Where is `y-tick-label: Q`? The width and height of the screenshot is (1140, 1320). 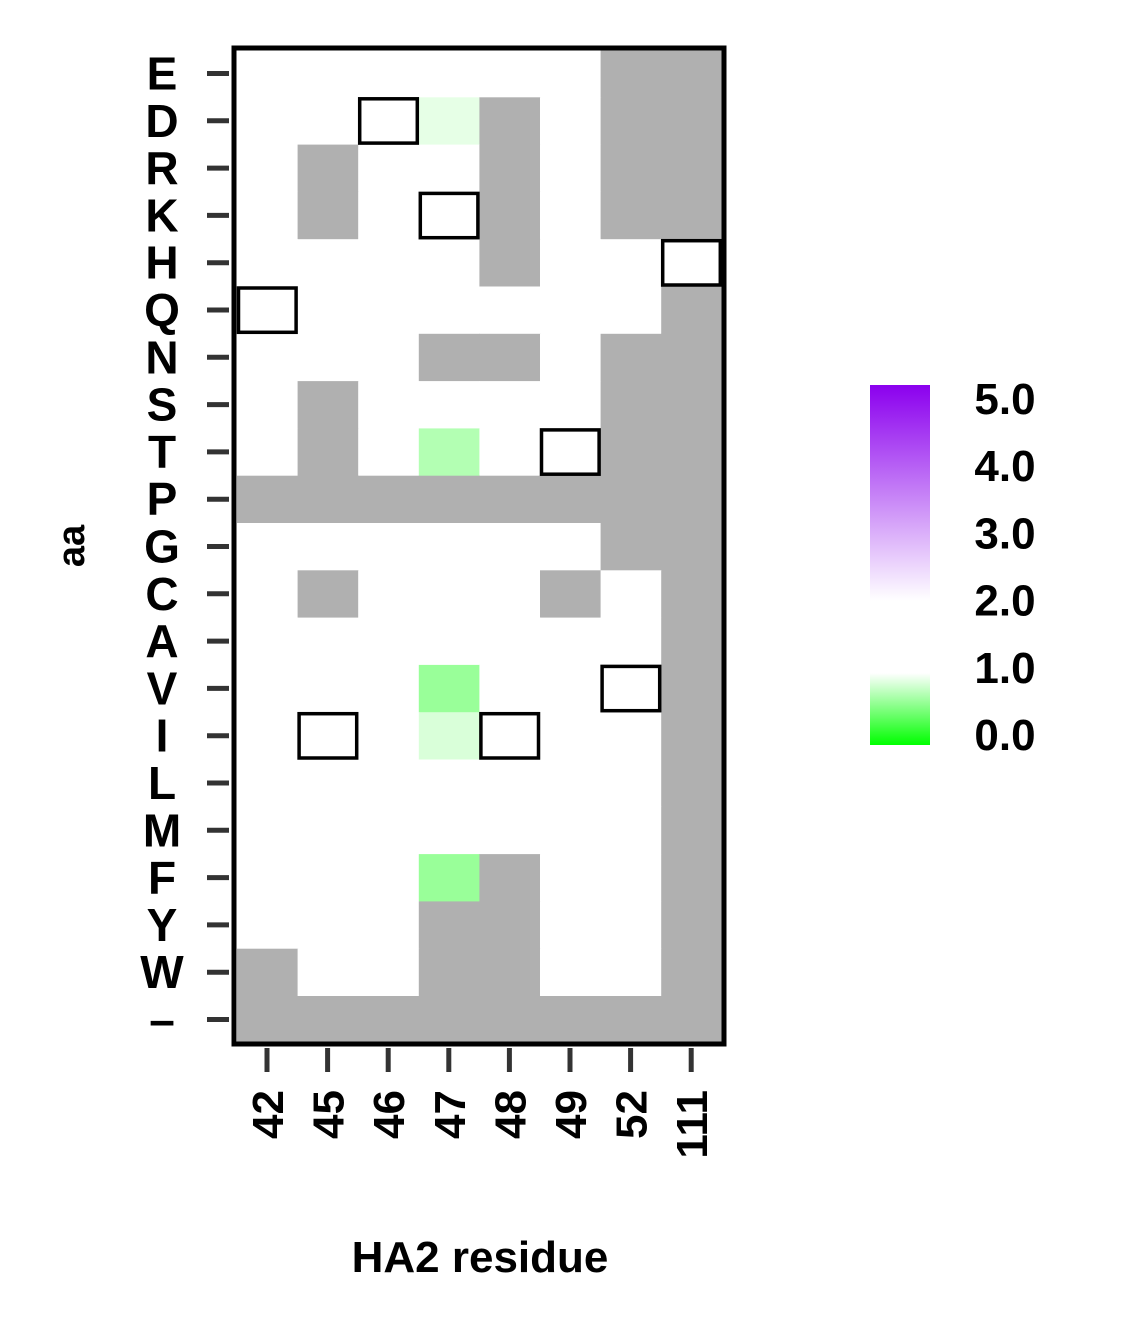 y-tick-label: Q is located at coordinates (162, 310).